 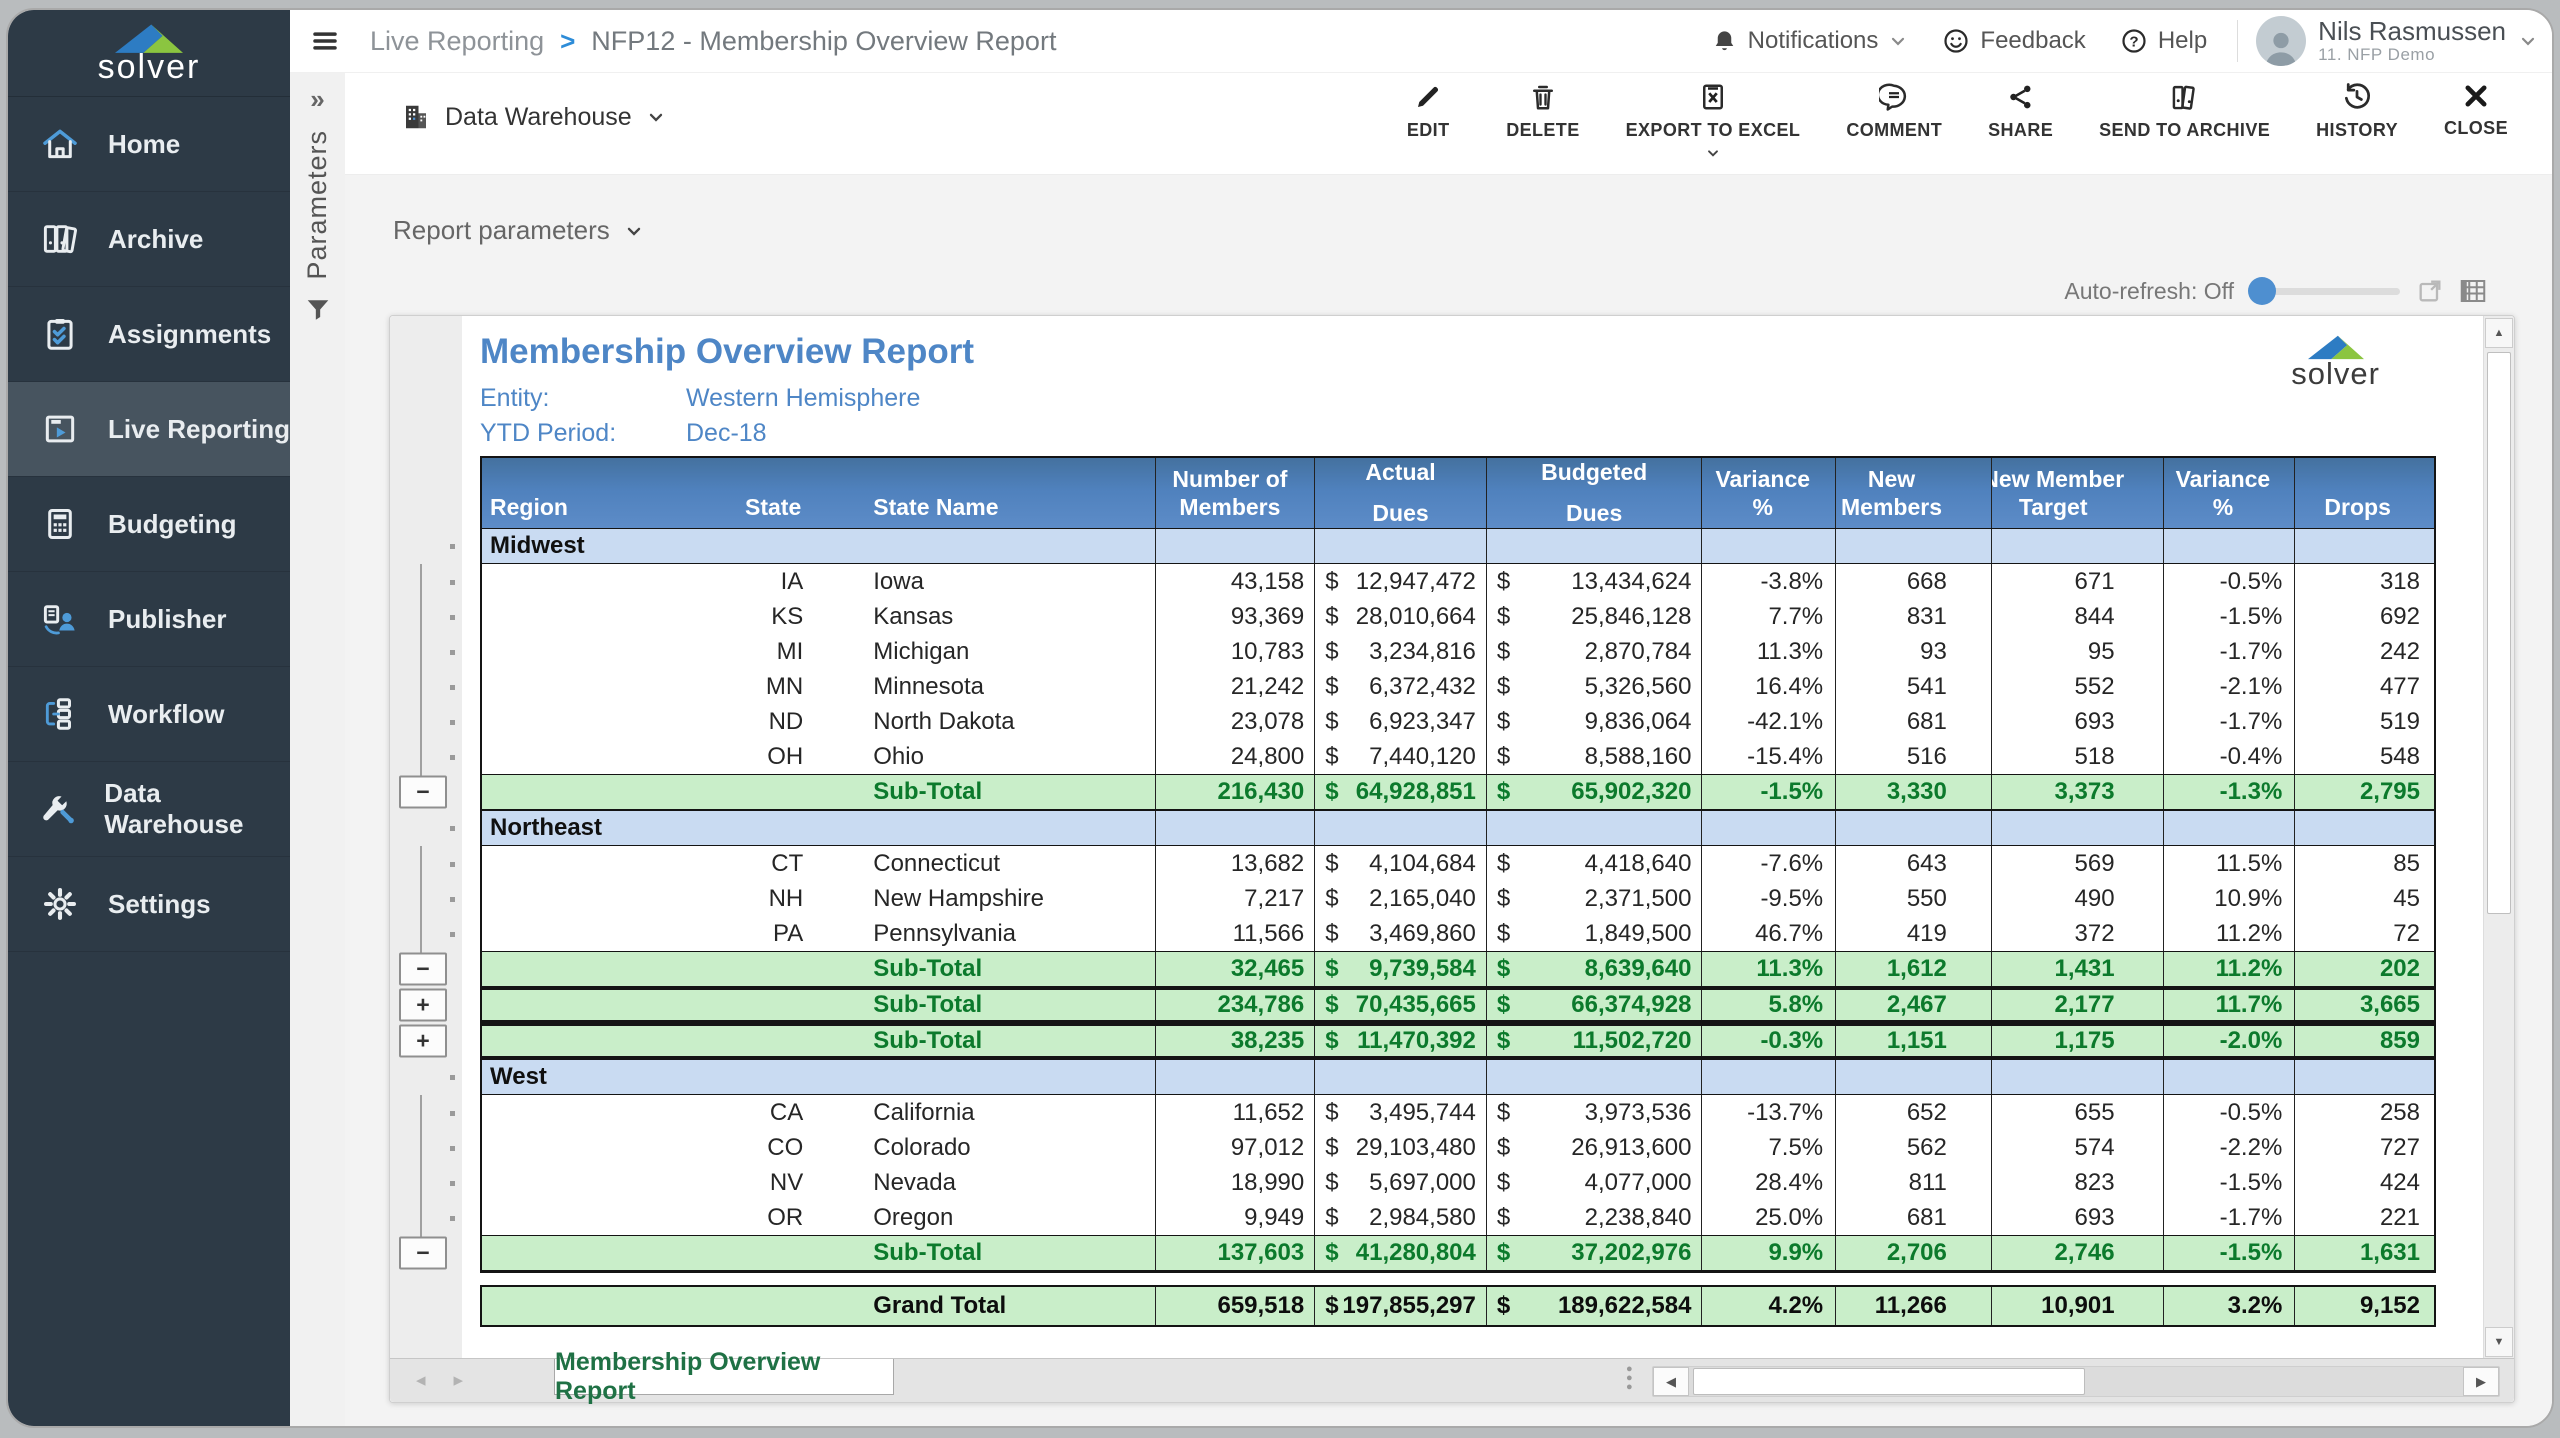 What do you see at coordinates (1400, 1217) in the screenshot?
I see `table-cell: $2,984,580` at bounding box center [1400, 1217].